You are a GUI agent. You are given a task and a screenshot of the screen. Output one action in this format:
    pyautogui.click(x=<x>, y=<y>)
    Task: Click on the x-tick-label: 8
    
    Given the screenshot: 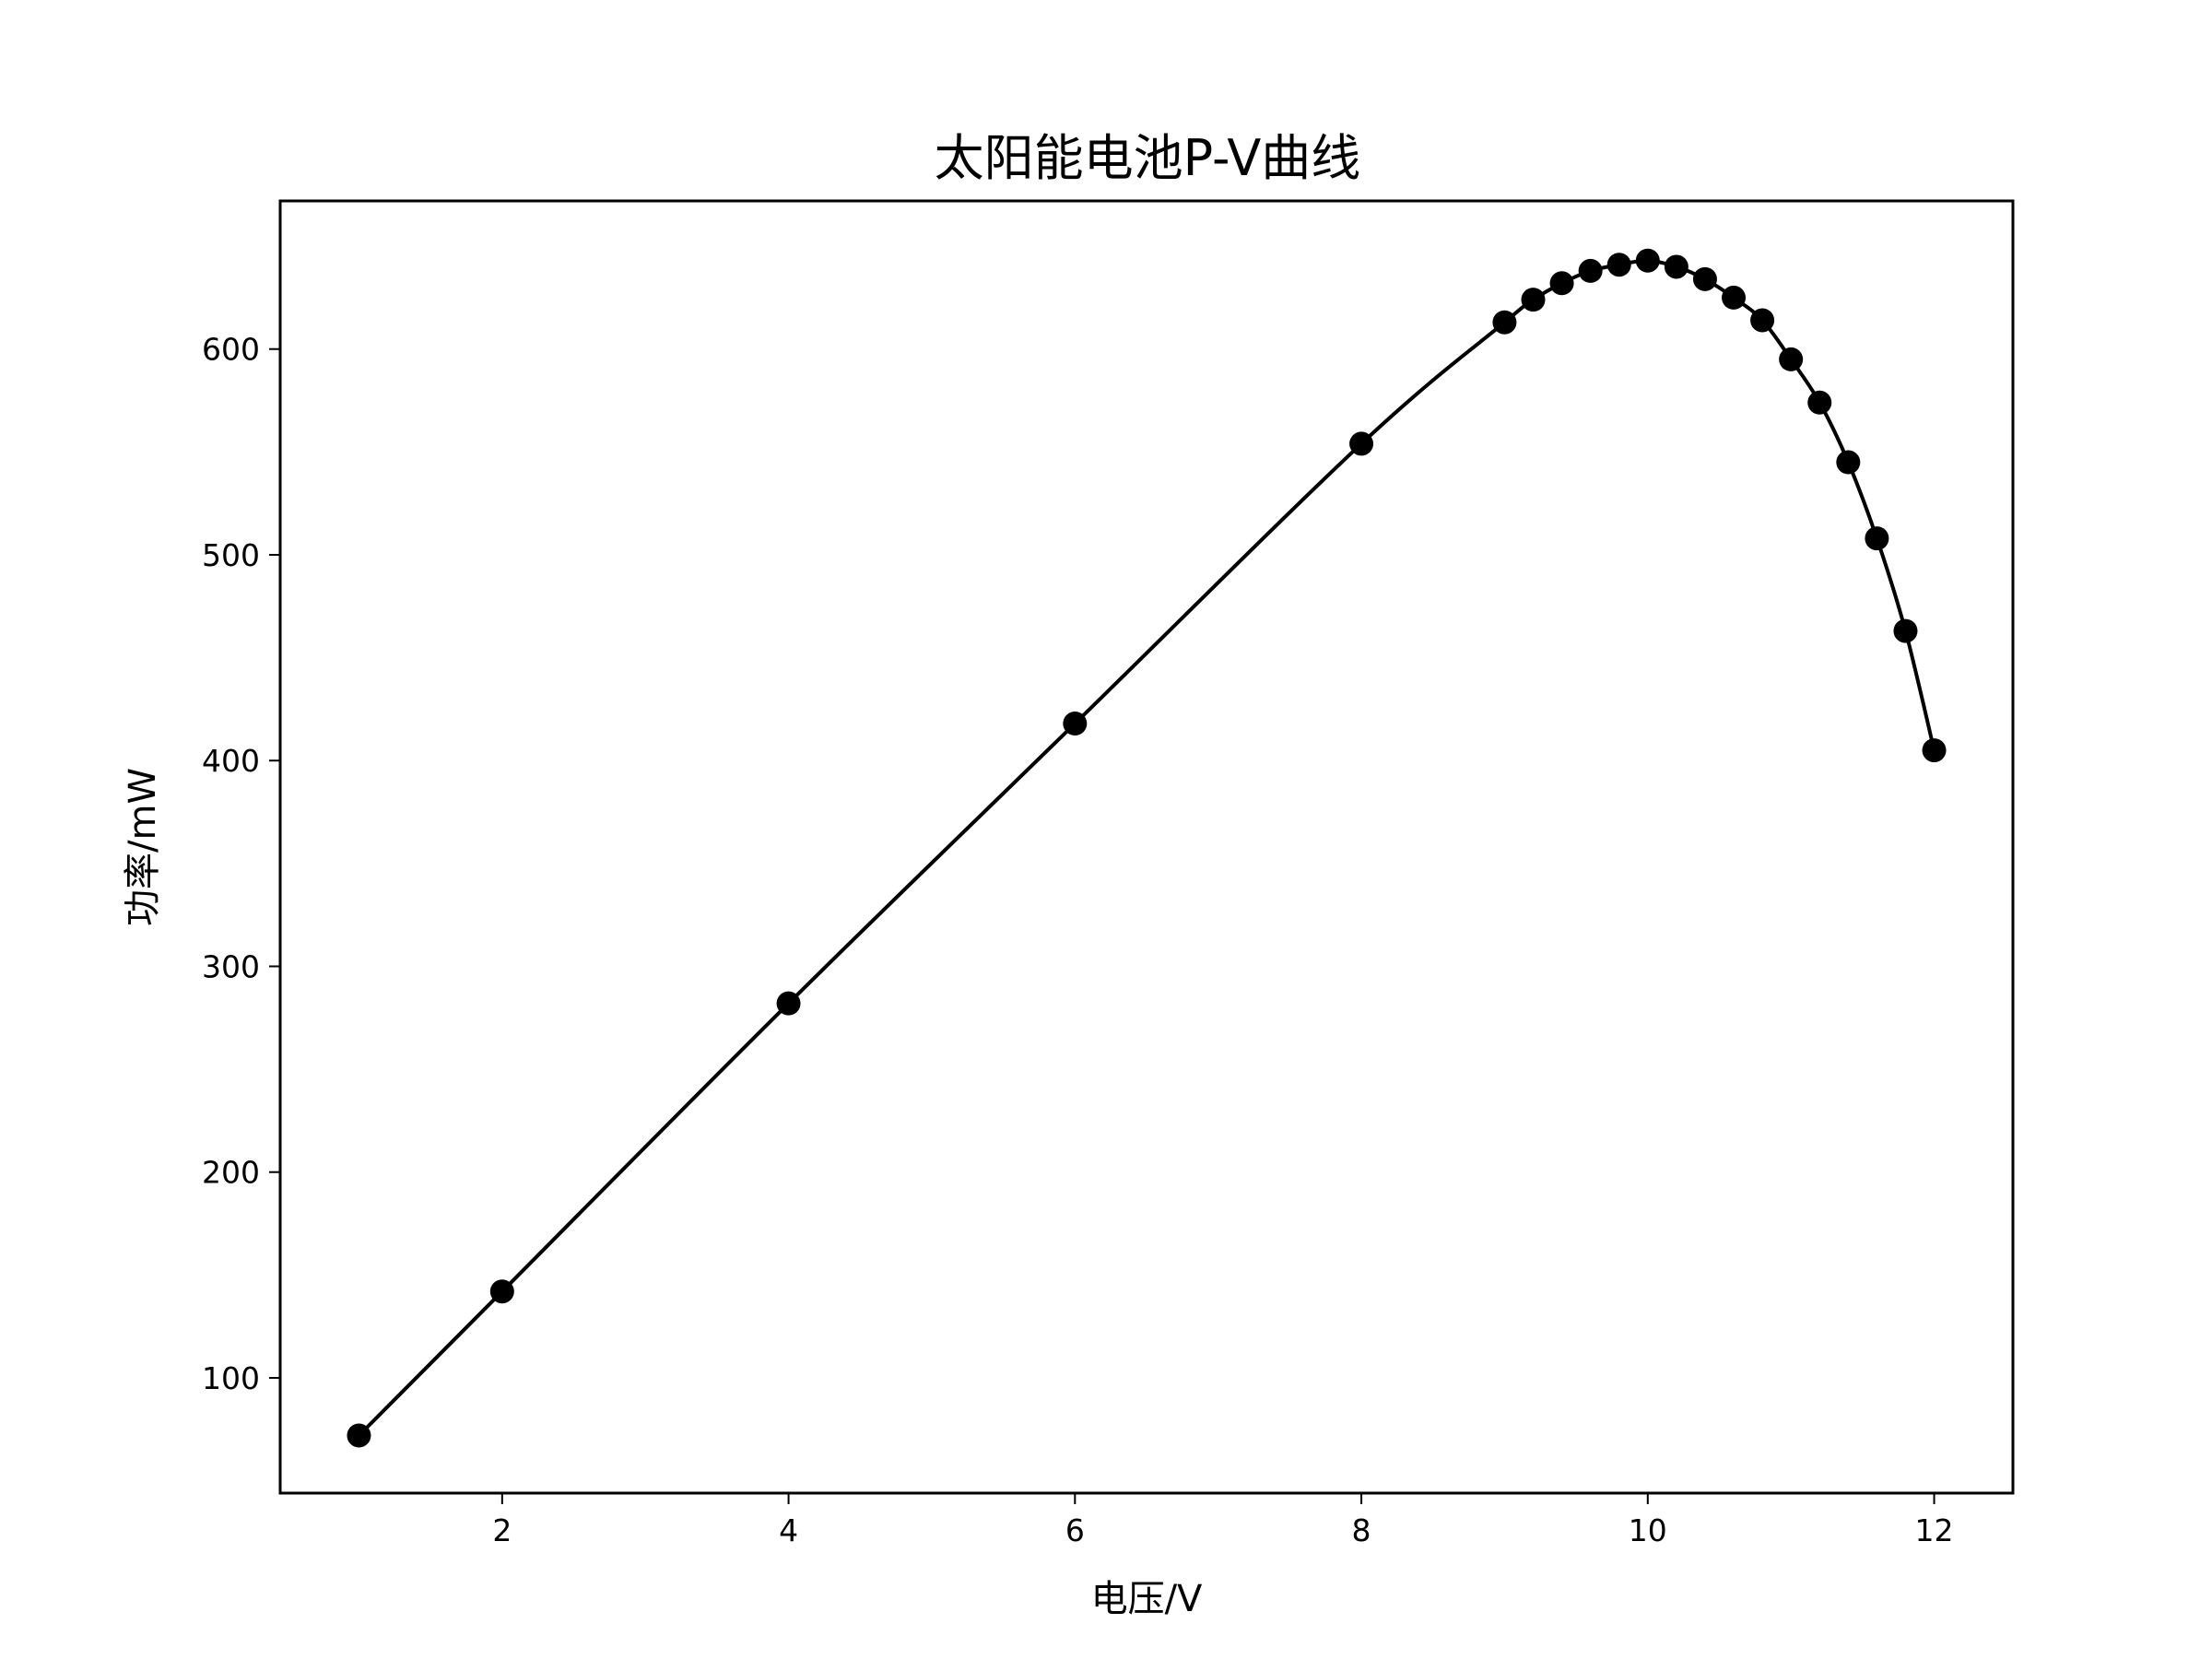 What is the action you would take?
    pyautogui.click(x=1361, y=1530)
    